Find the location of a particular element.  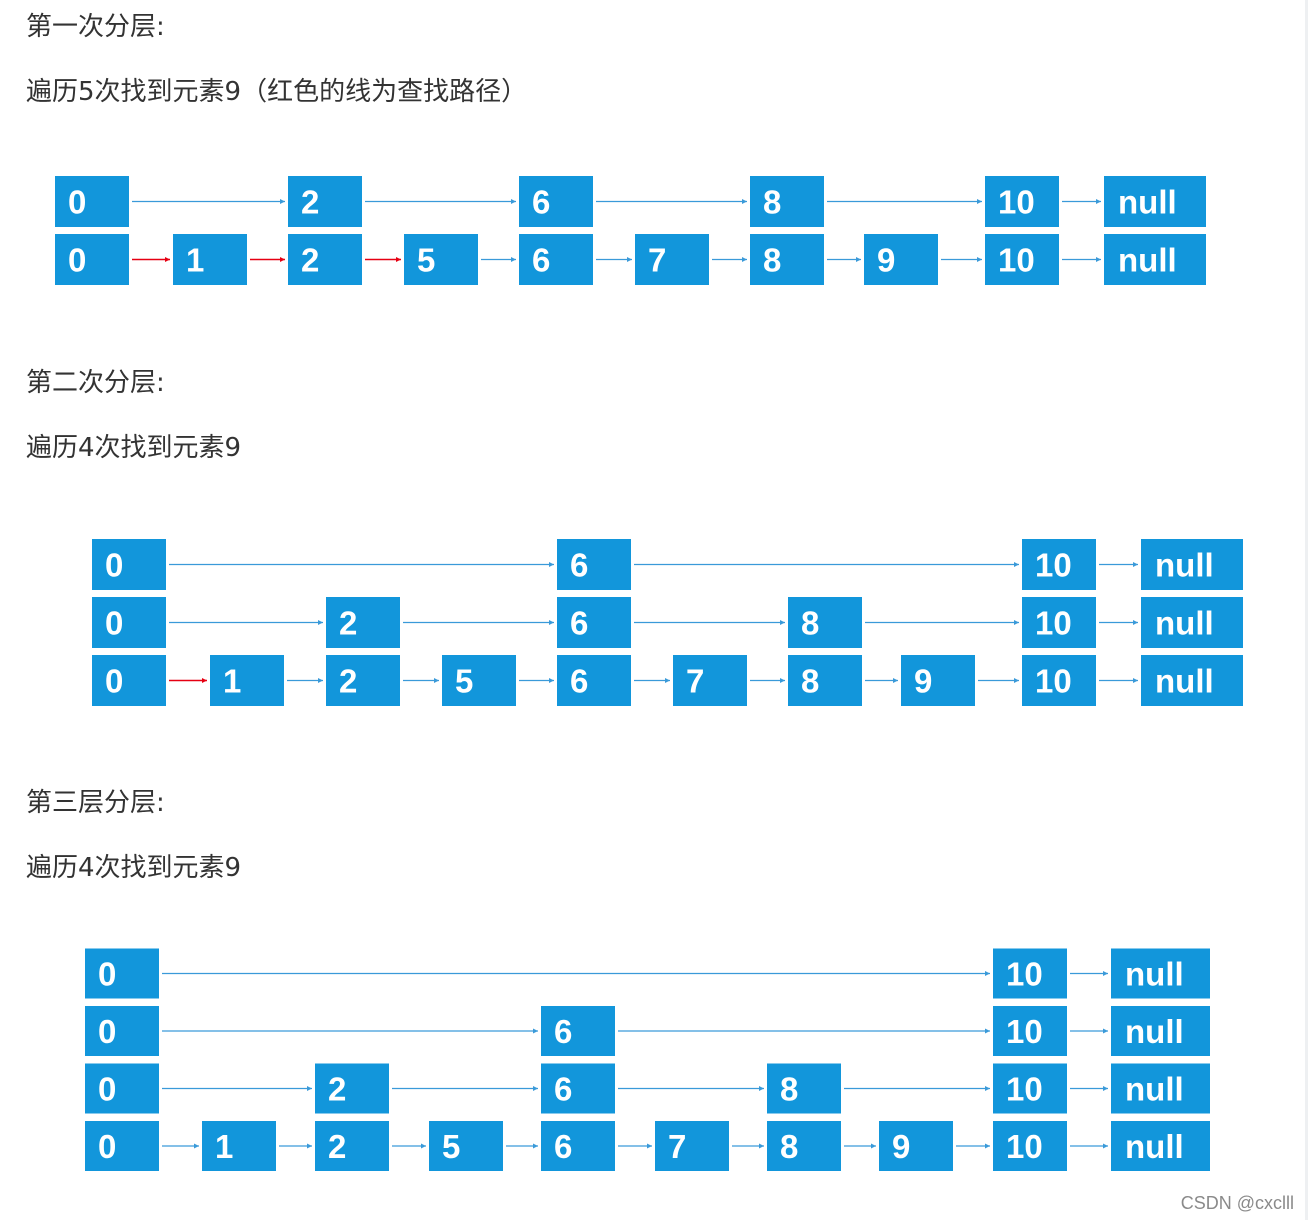

section-1-subheading: 遍历5次找到元素9（红色的线为查找路径） is located at coordinates (277, 92).